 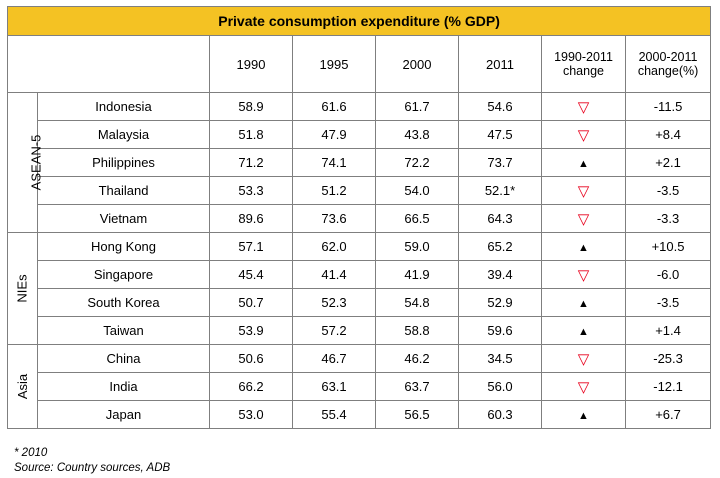 What do you see at coordinates (500, 218) in the screenshot?
I see `value-2011-cell: 64.3` at bounding box center [500, 218].